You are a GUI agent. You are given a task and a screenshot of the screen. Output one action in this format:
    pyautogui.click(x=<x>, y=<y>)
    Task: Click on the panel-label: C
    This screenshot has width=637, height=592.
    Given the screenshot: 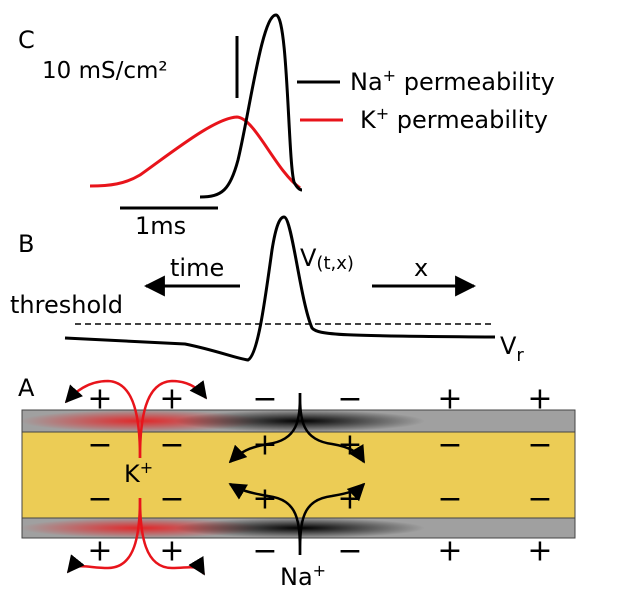 What is the action you would take?
    pyautogui.click(x=26, y=40)
    